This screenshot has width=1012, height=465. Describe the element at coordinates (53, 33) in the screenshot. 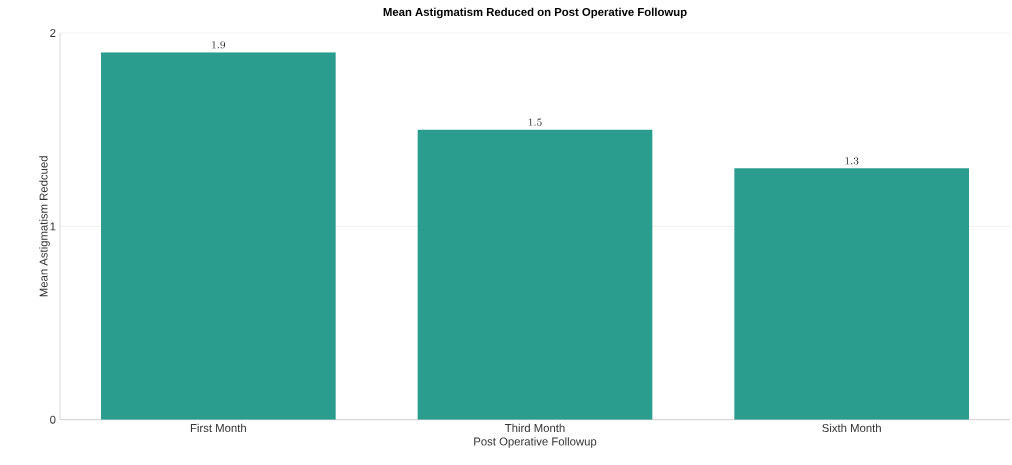

I see `y-tick-label: 2` at that location.